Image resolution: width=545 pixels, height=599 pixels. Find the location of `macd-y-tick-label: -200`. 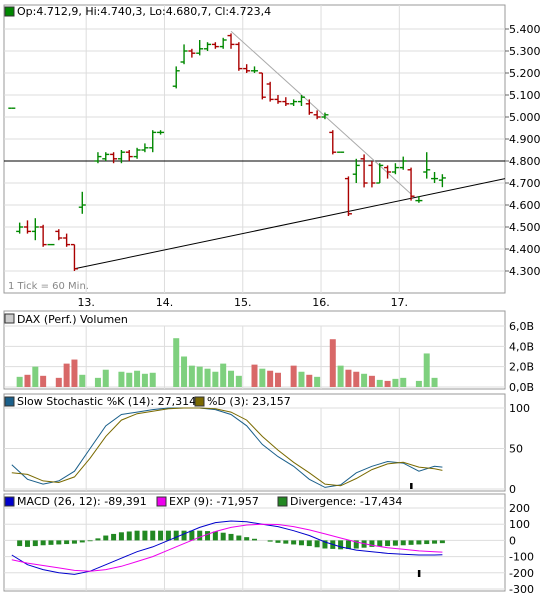

macd-y-tick-label: -200 is located at coordinates (521, 573).